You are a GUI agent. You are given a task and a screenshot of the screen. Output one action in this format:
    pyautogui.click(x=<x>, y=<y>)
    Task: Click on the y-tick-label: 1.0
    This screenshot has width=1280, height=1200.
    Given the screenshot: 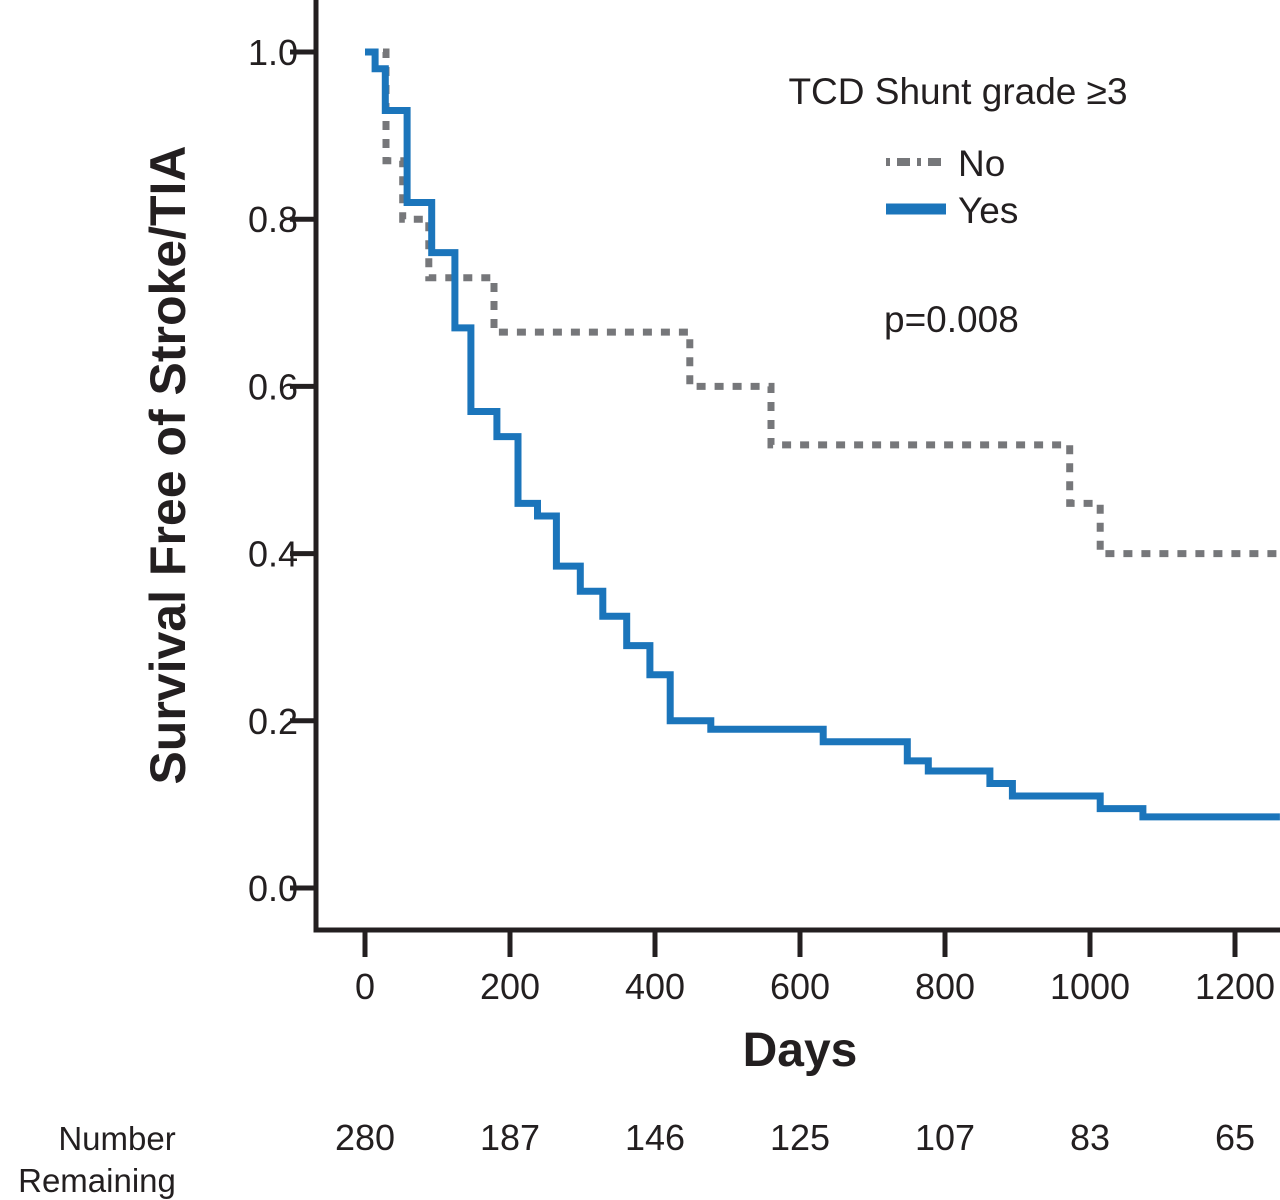 What is the action you would take?
    pyautogui.click(x=273, y=52)
    